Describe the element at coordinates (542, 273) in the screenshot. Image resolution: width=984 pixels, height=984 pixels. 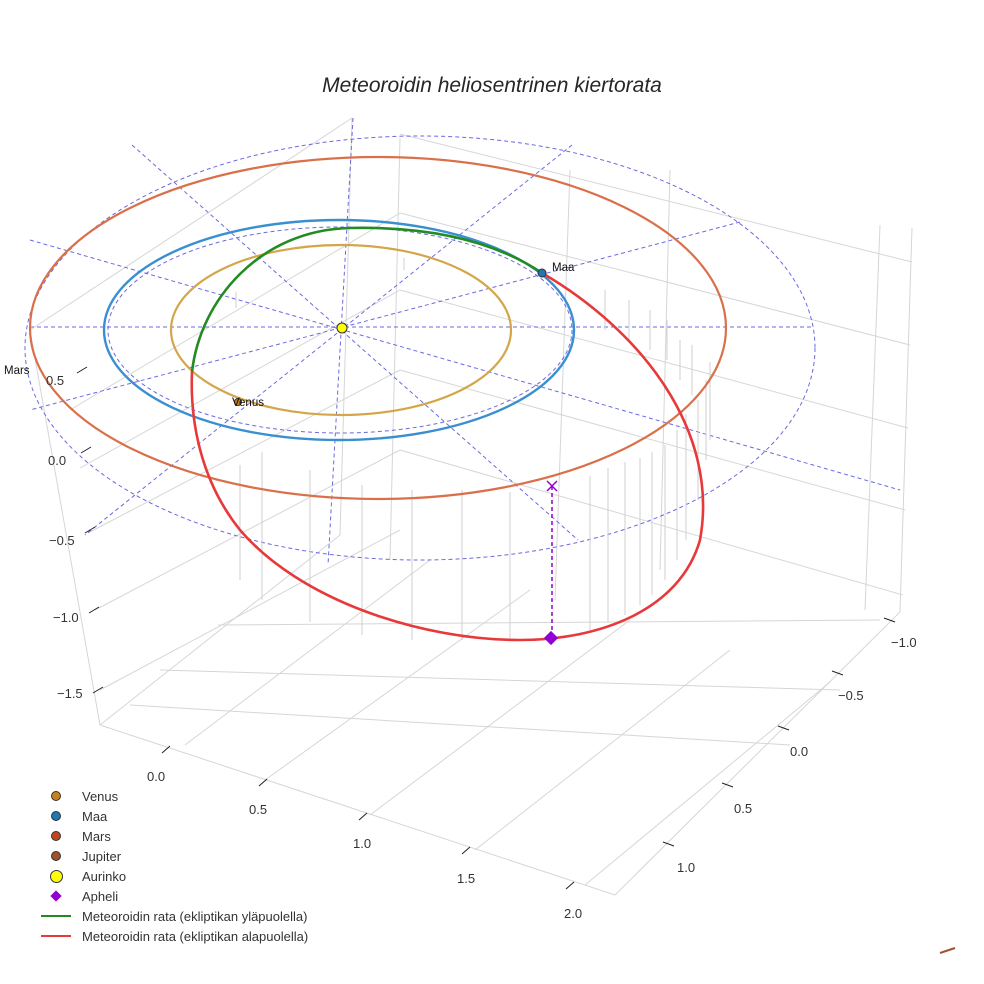
I see `earth-marker` at that location.